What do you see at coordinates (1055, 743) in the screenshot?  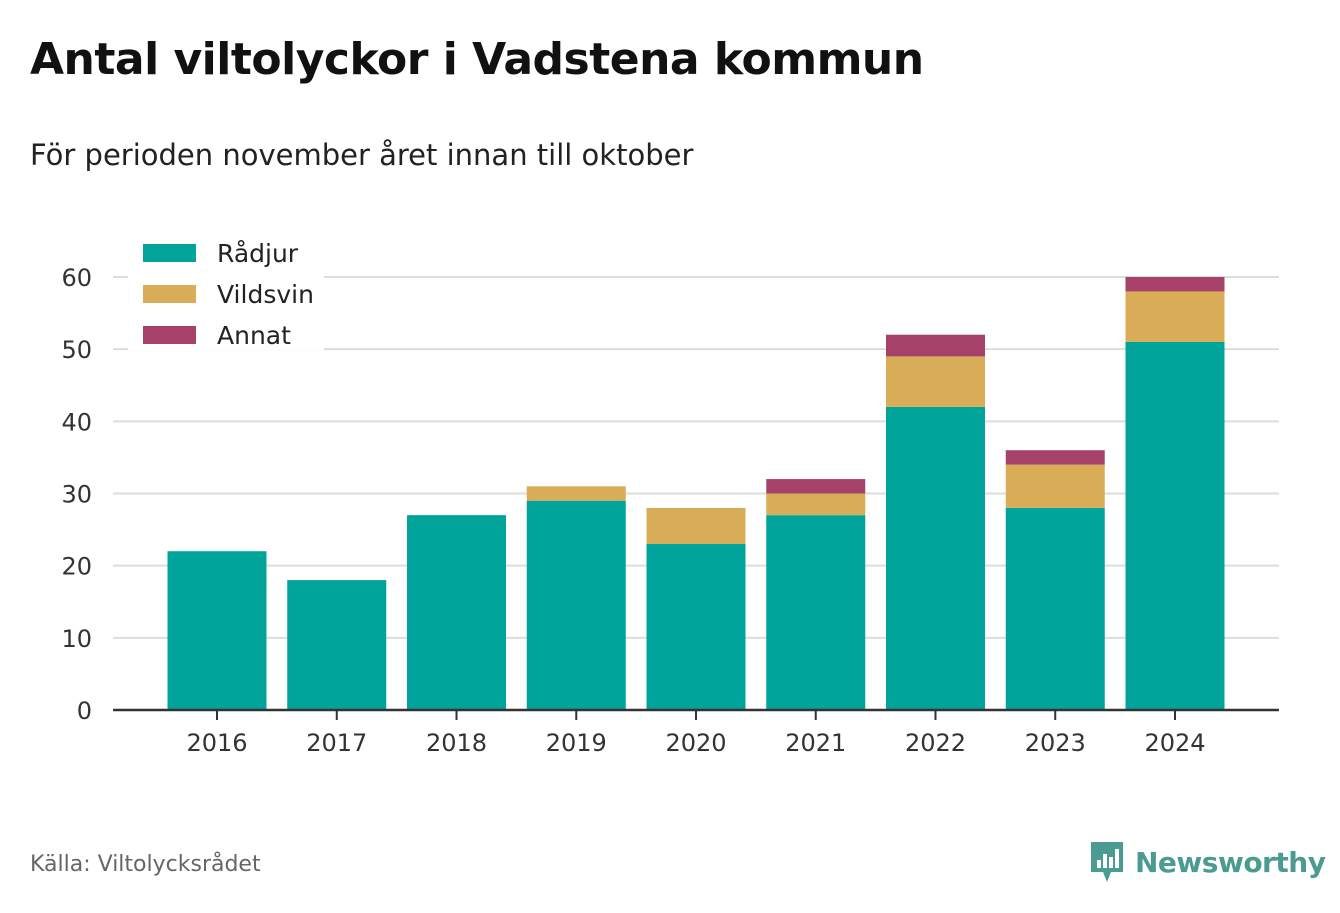 I see `x-tick-label: 2023` at bounding box center [1055, 743].